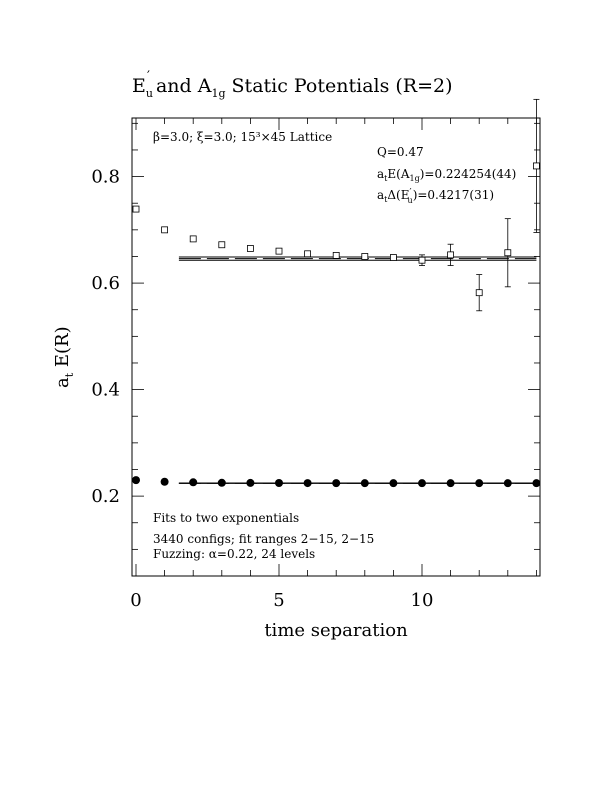 The height and width of the screenshot is (792, 612). Describe the element at coordinates (398, 174) in the screenshot. I see `a1g-mid: E(A` at that location.